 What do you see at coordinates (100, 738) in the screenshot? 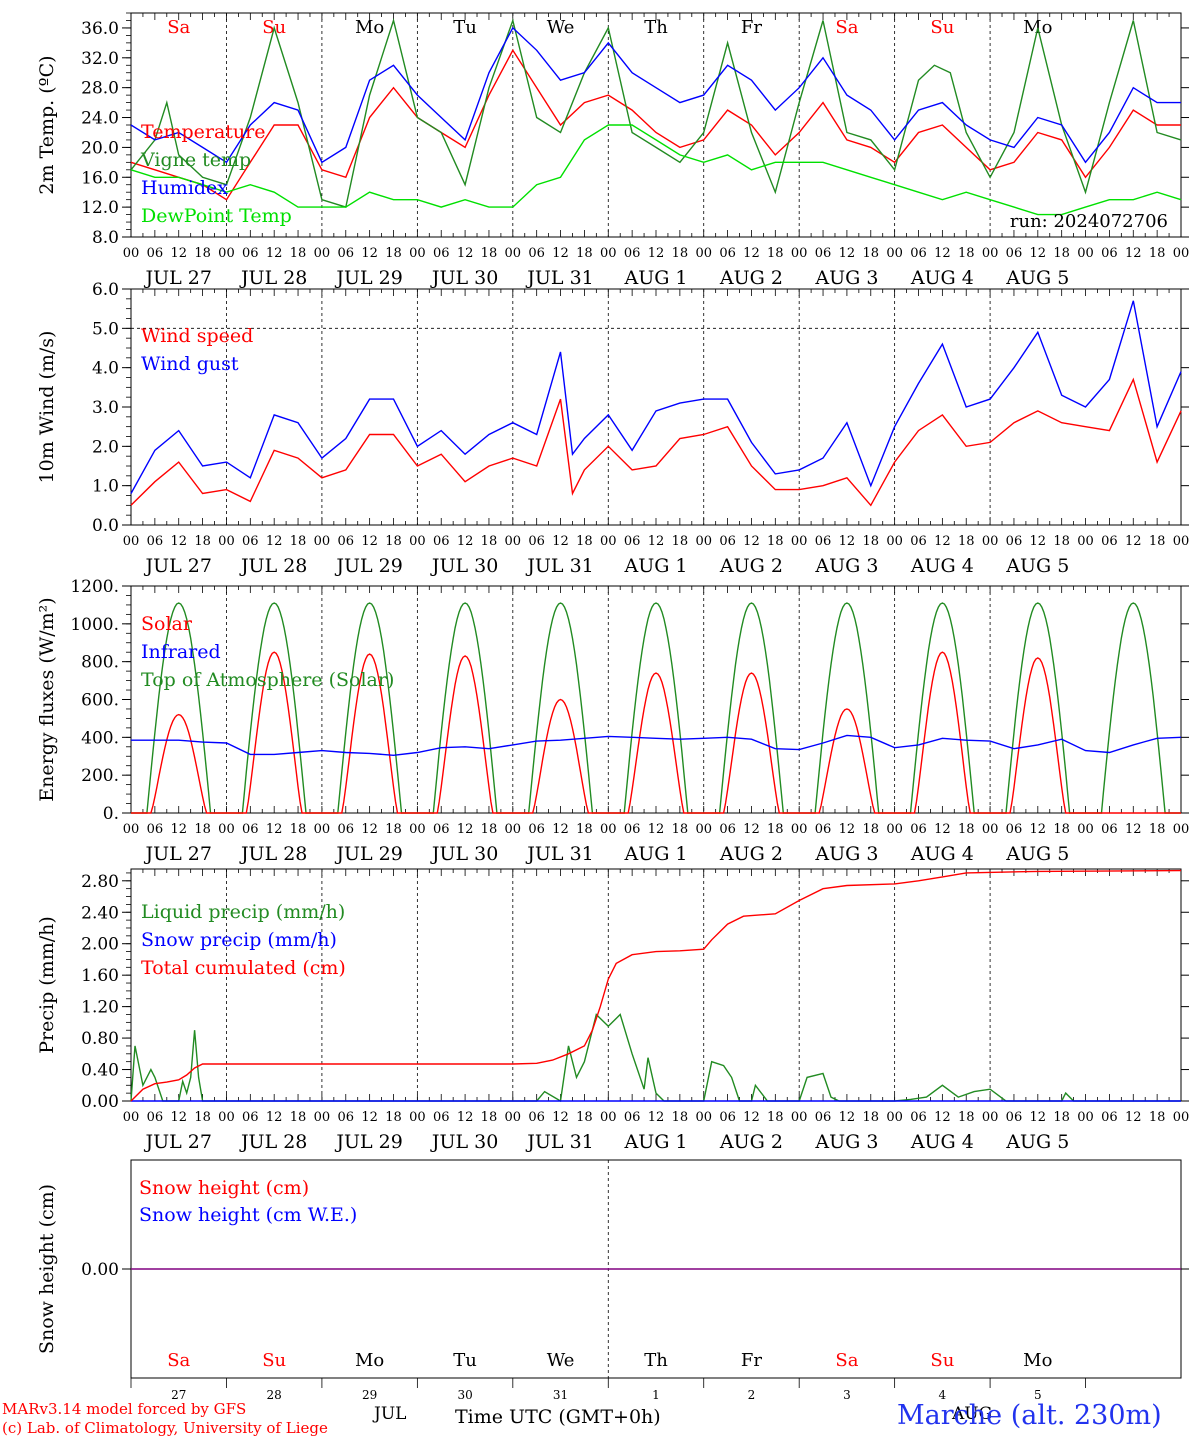
I see `y-tick-label: 400.` at bounding box center [100, 738].